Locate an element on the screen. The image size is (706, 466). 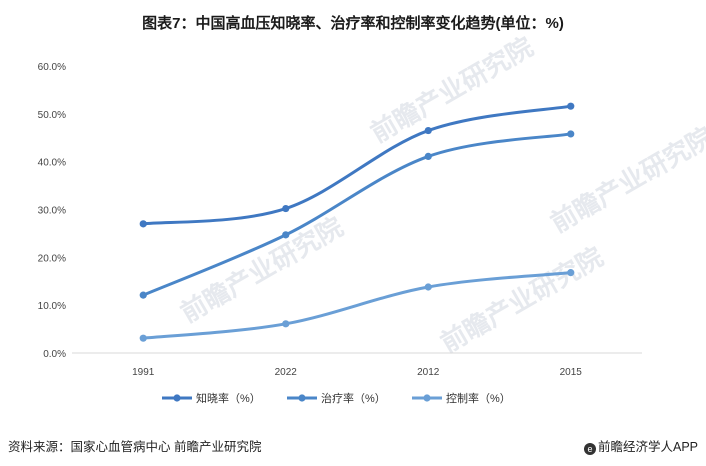
source-note: 资料来源：国家心血管病中心 前瞻产业研究院 is located at coordinates (135, 447).